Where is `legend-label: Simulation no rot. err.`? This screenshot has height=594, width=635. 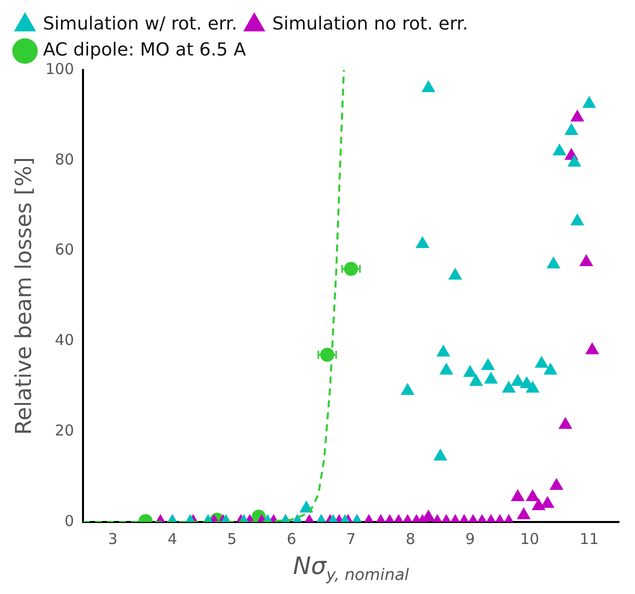
legend-label: Simulation no rot. err. is located at coordinates (370, 24).